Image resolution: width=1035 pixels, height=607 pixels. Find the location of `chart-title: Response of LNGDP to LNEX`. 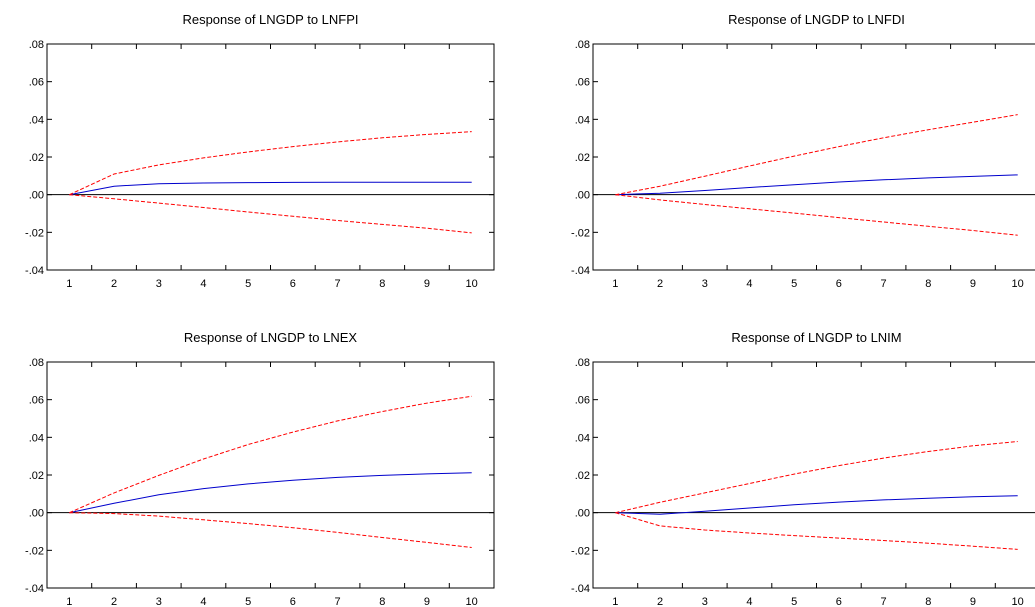

chart-title: Response of LNGDP to LNEX is located at coordinates (271, 337).